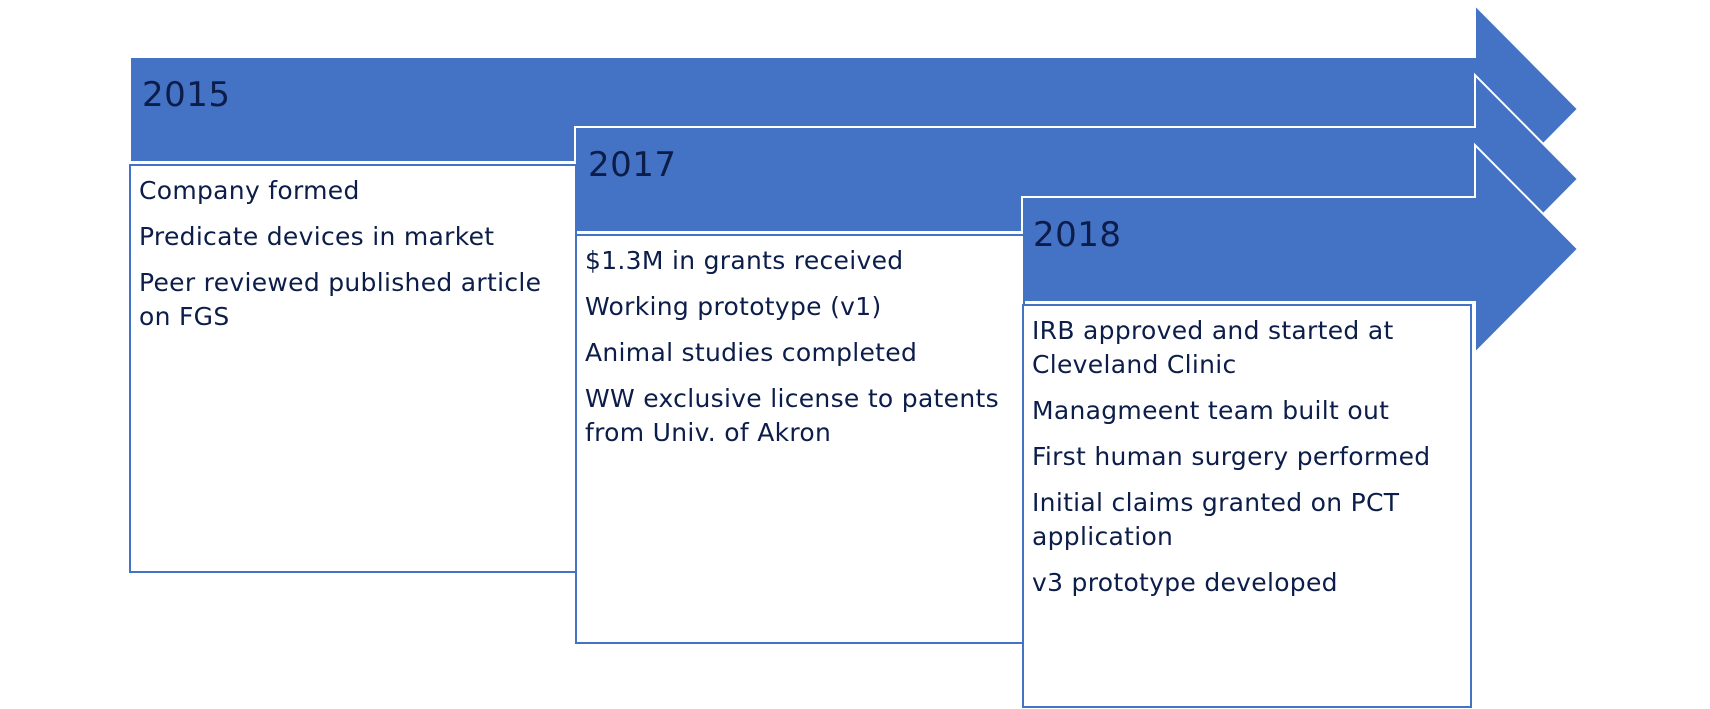  I want to click on milestone-item: Company formed, so click(249, 190).